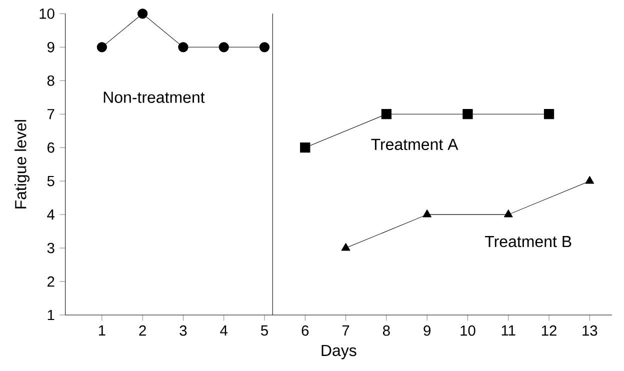  What do you see at coordinates (51, 114) in the screenshot?
I see `y-tick-label: 7` at bounding box center [51, 114].